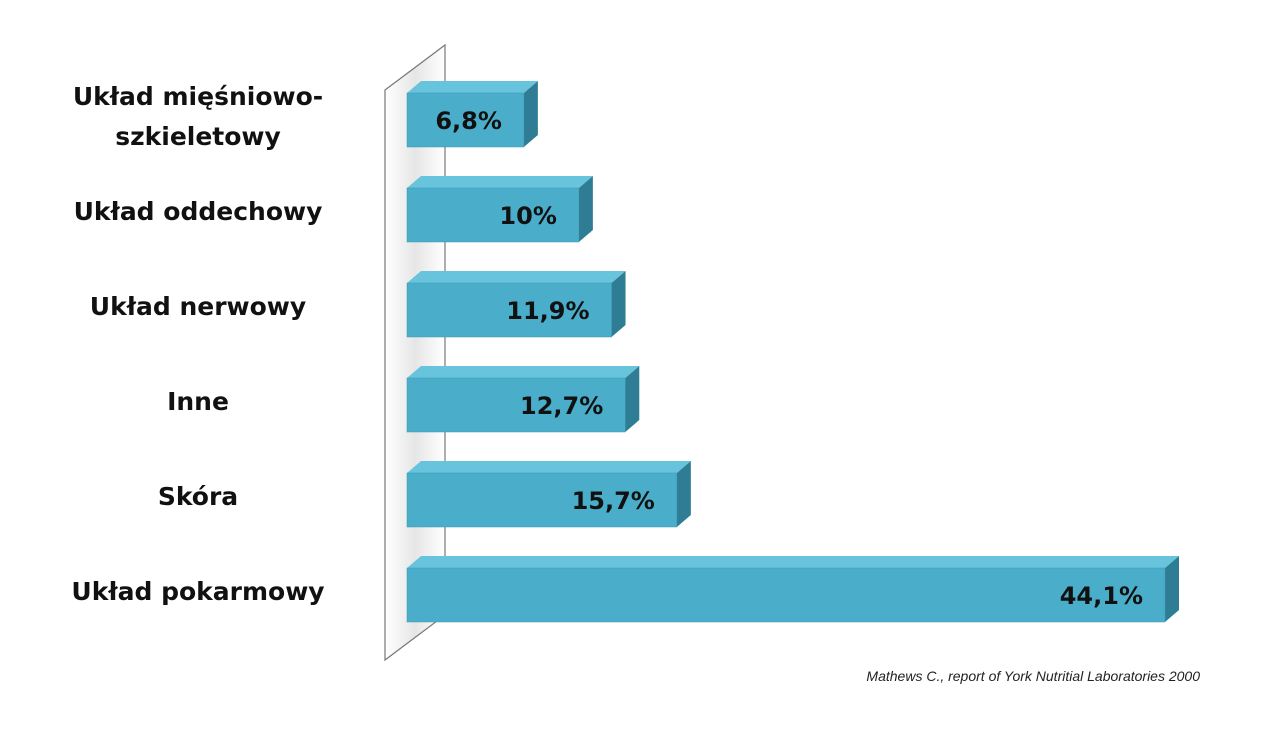 The image size is (1269, 746). Describe the element at coordinates (198, 591) in the screenshot. I see `category-label: Układ pokarmowy` at that location.